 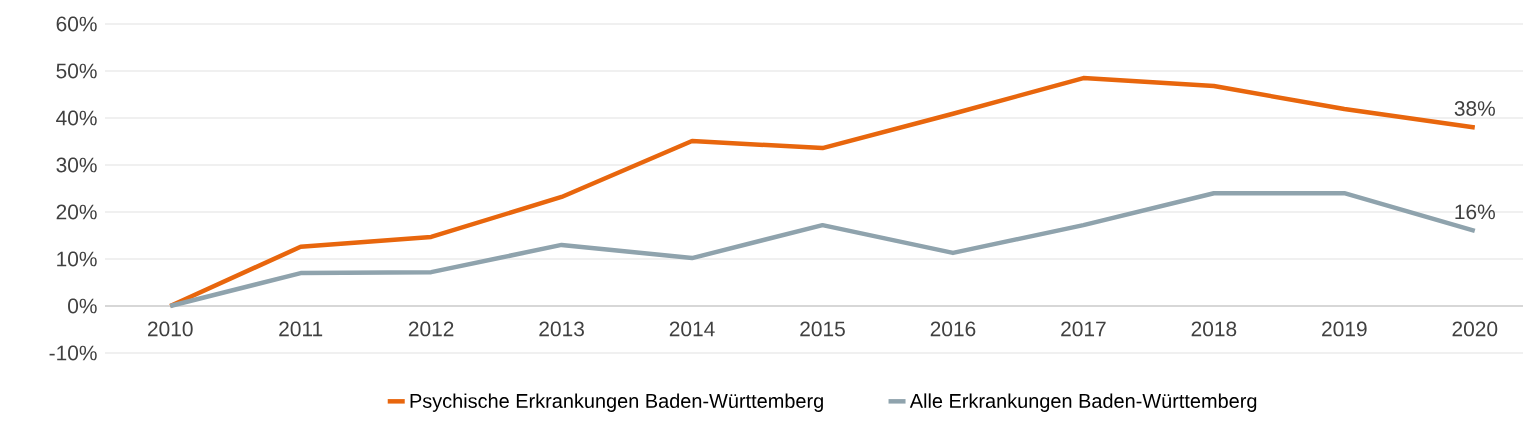 I want to click on y-tick-label: 60%, so click(x=76, y=24).